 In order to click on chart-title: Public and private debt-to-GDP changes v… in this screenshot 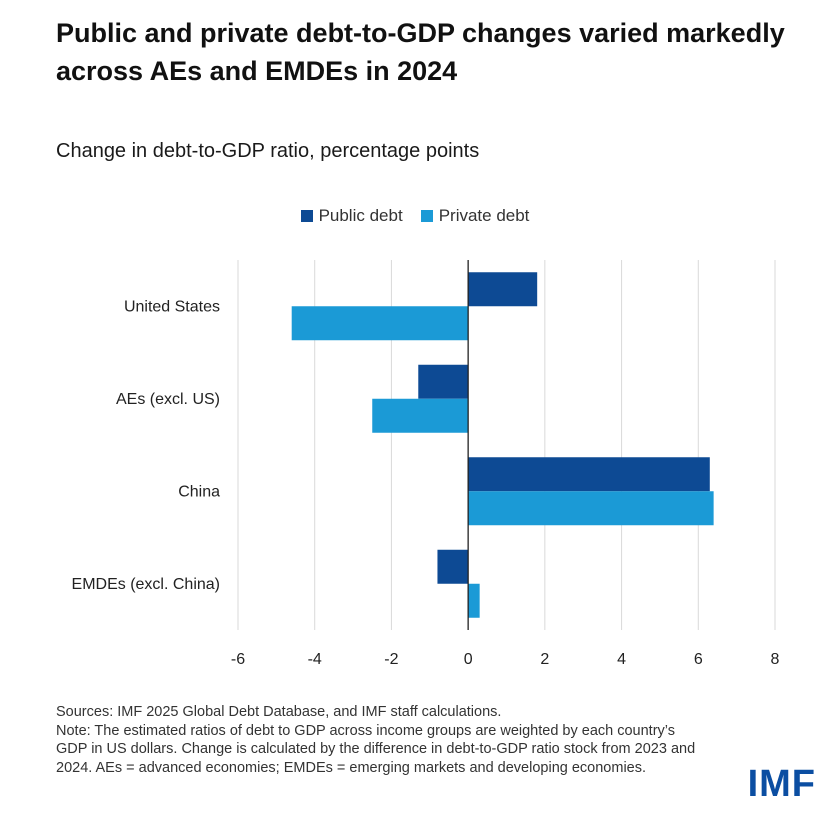, I will do `click(420, 52)`.